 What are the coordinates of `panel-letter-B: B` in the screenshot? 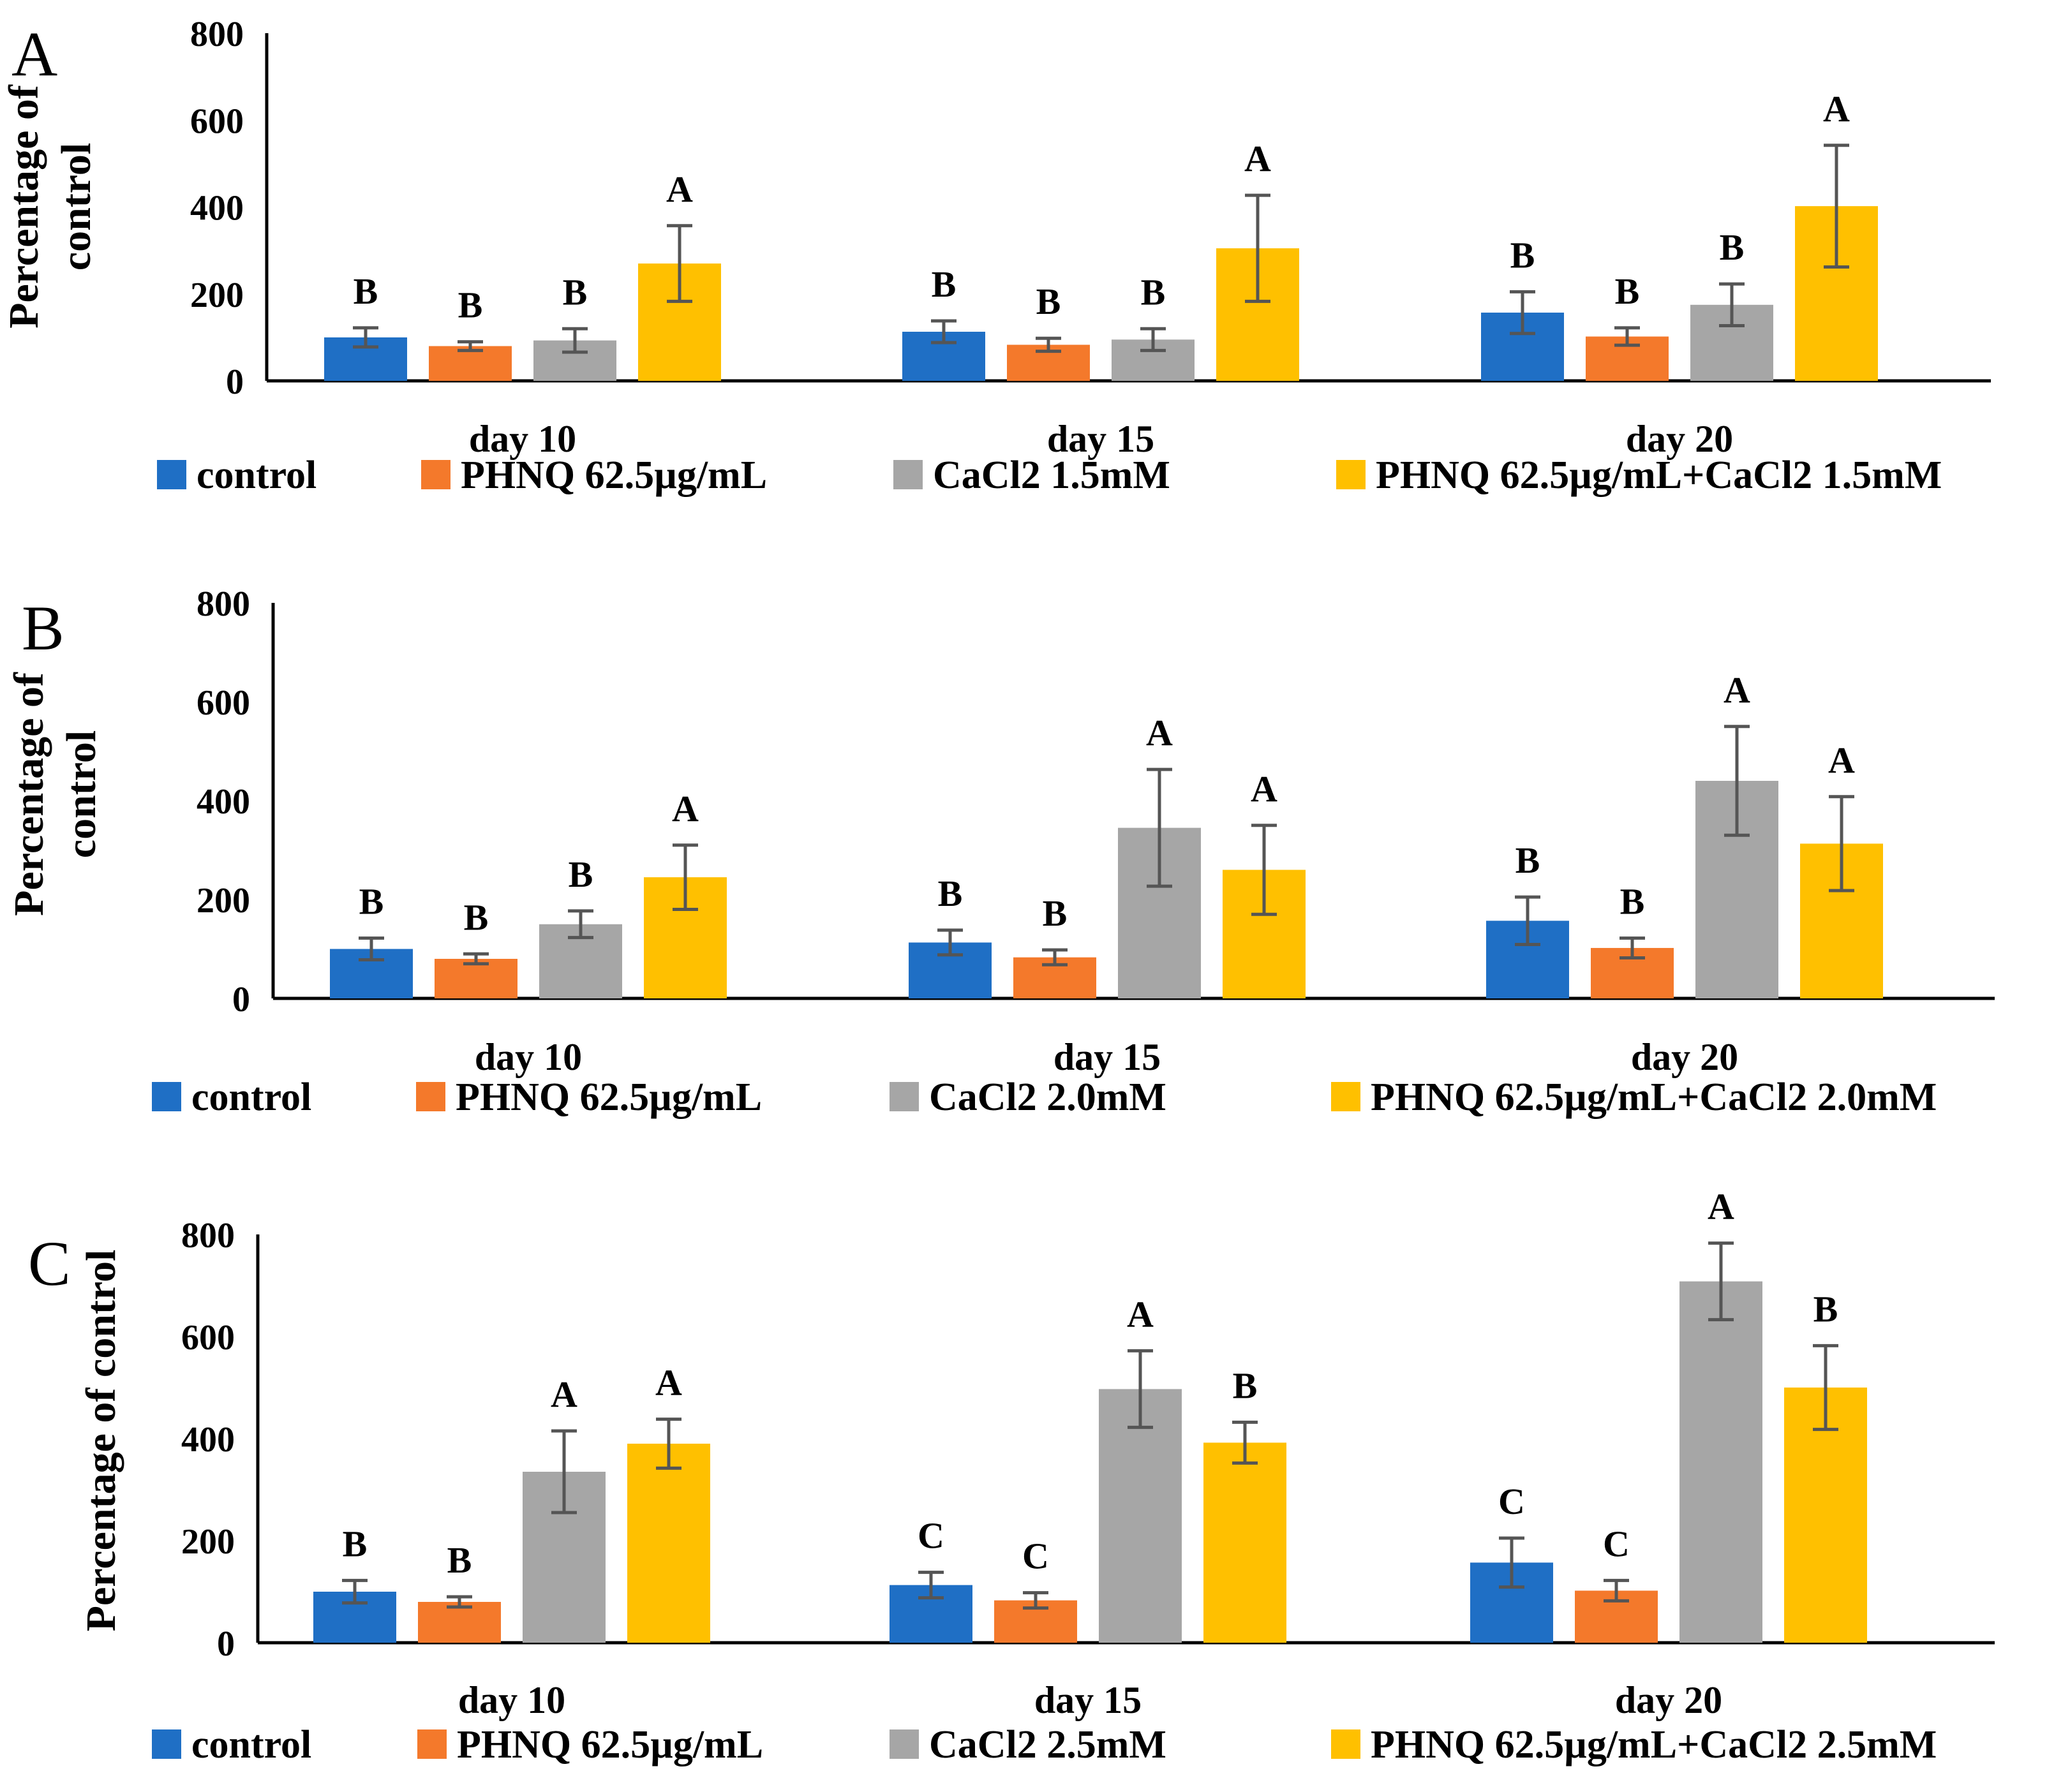 It's located at (43, 628).